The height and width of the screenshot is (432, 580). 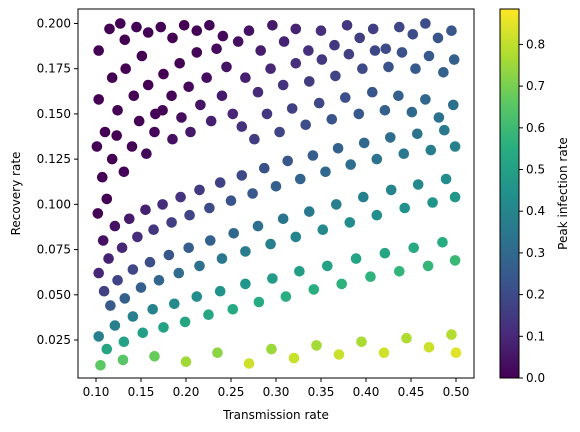 What do you see at coordinates (54, 295) in the screenshot?
I see `y-tick-label: 0.050` at bounding box center [54, 295].